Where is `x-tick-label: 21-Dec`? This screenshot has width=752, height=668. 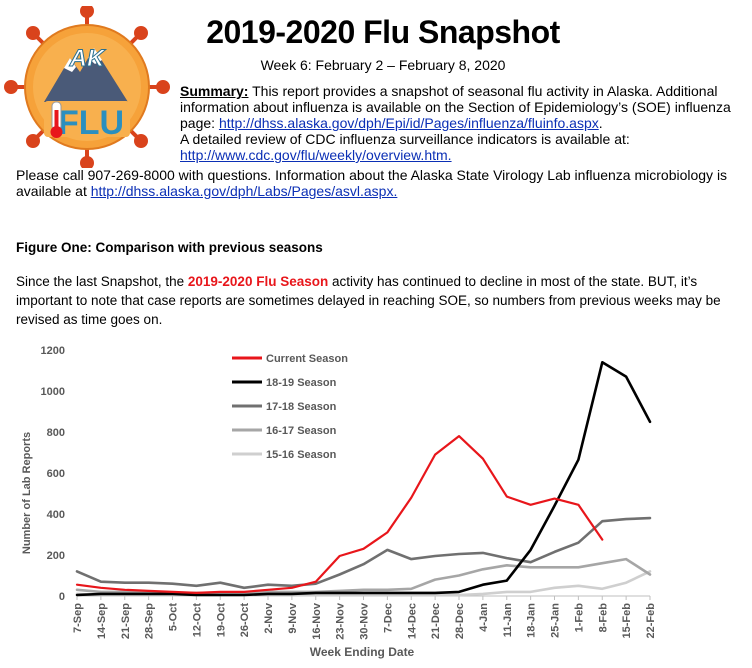
x-tick-label: 21-Dec is located at coordinates (436, 621).